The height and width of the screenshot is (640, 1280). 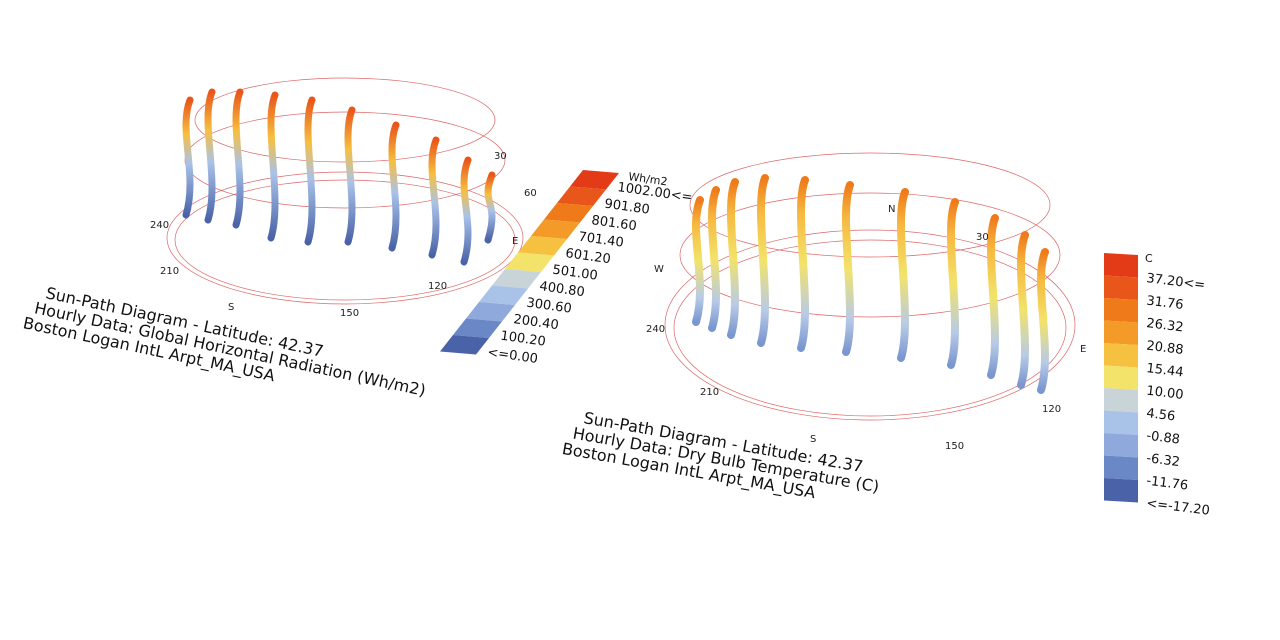 I want to click on sun-path-left, so click(x=345, y=191).